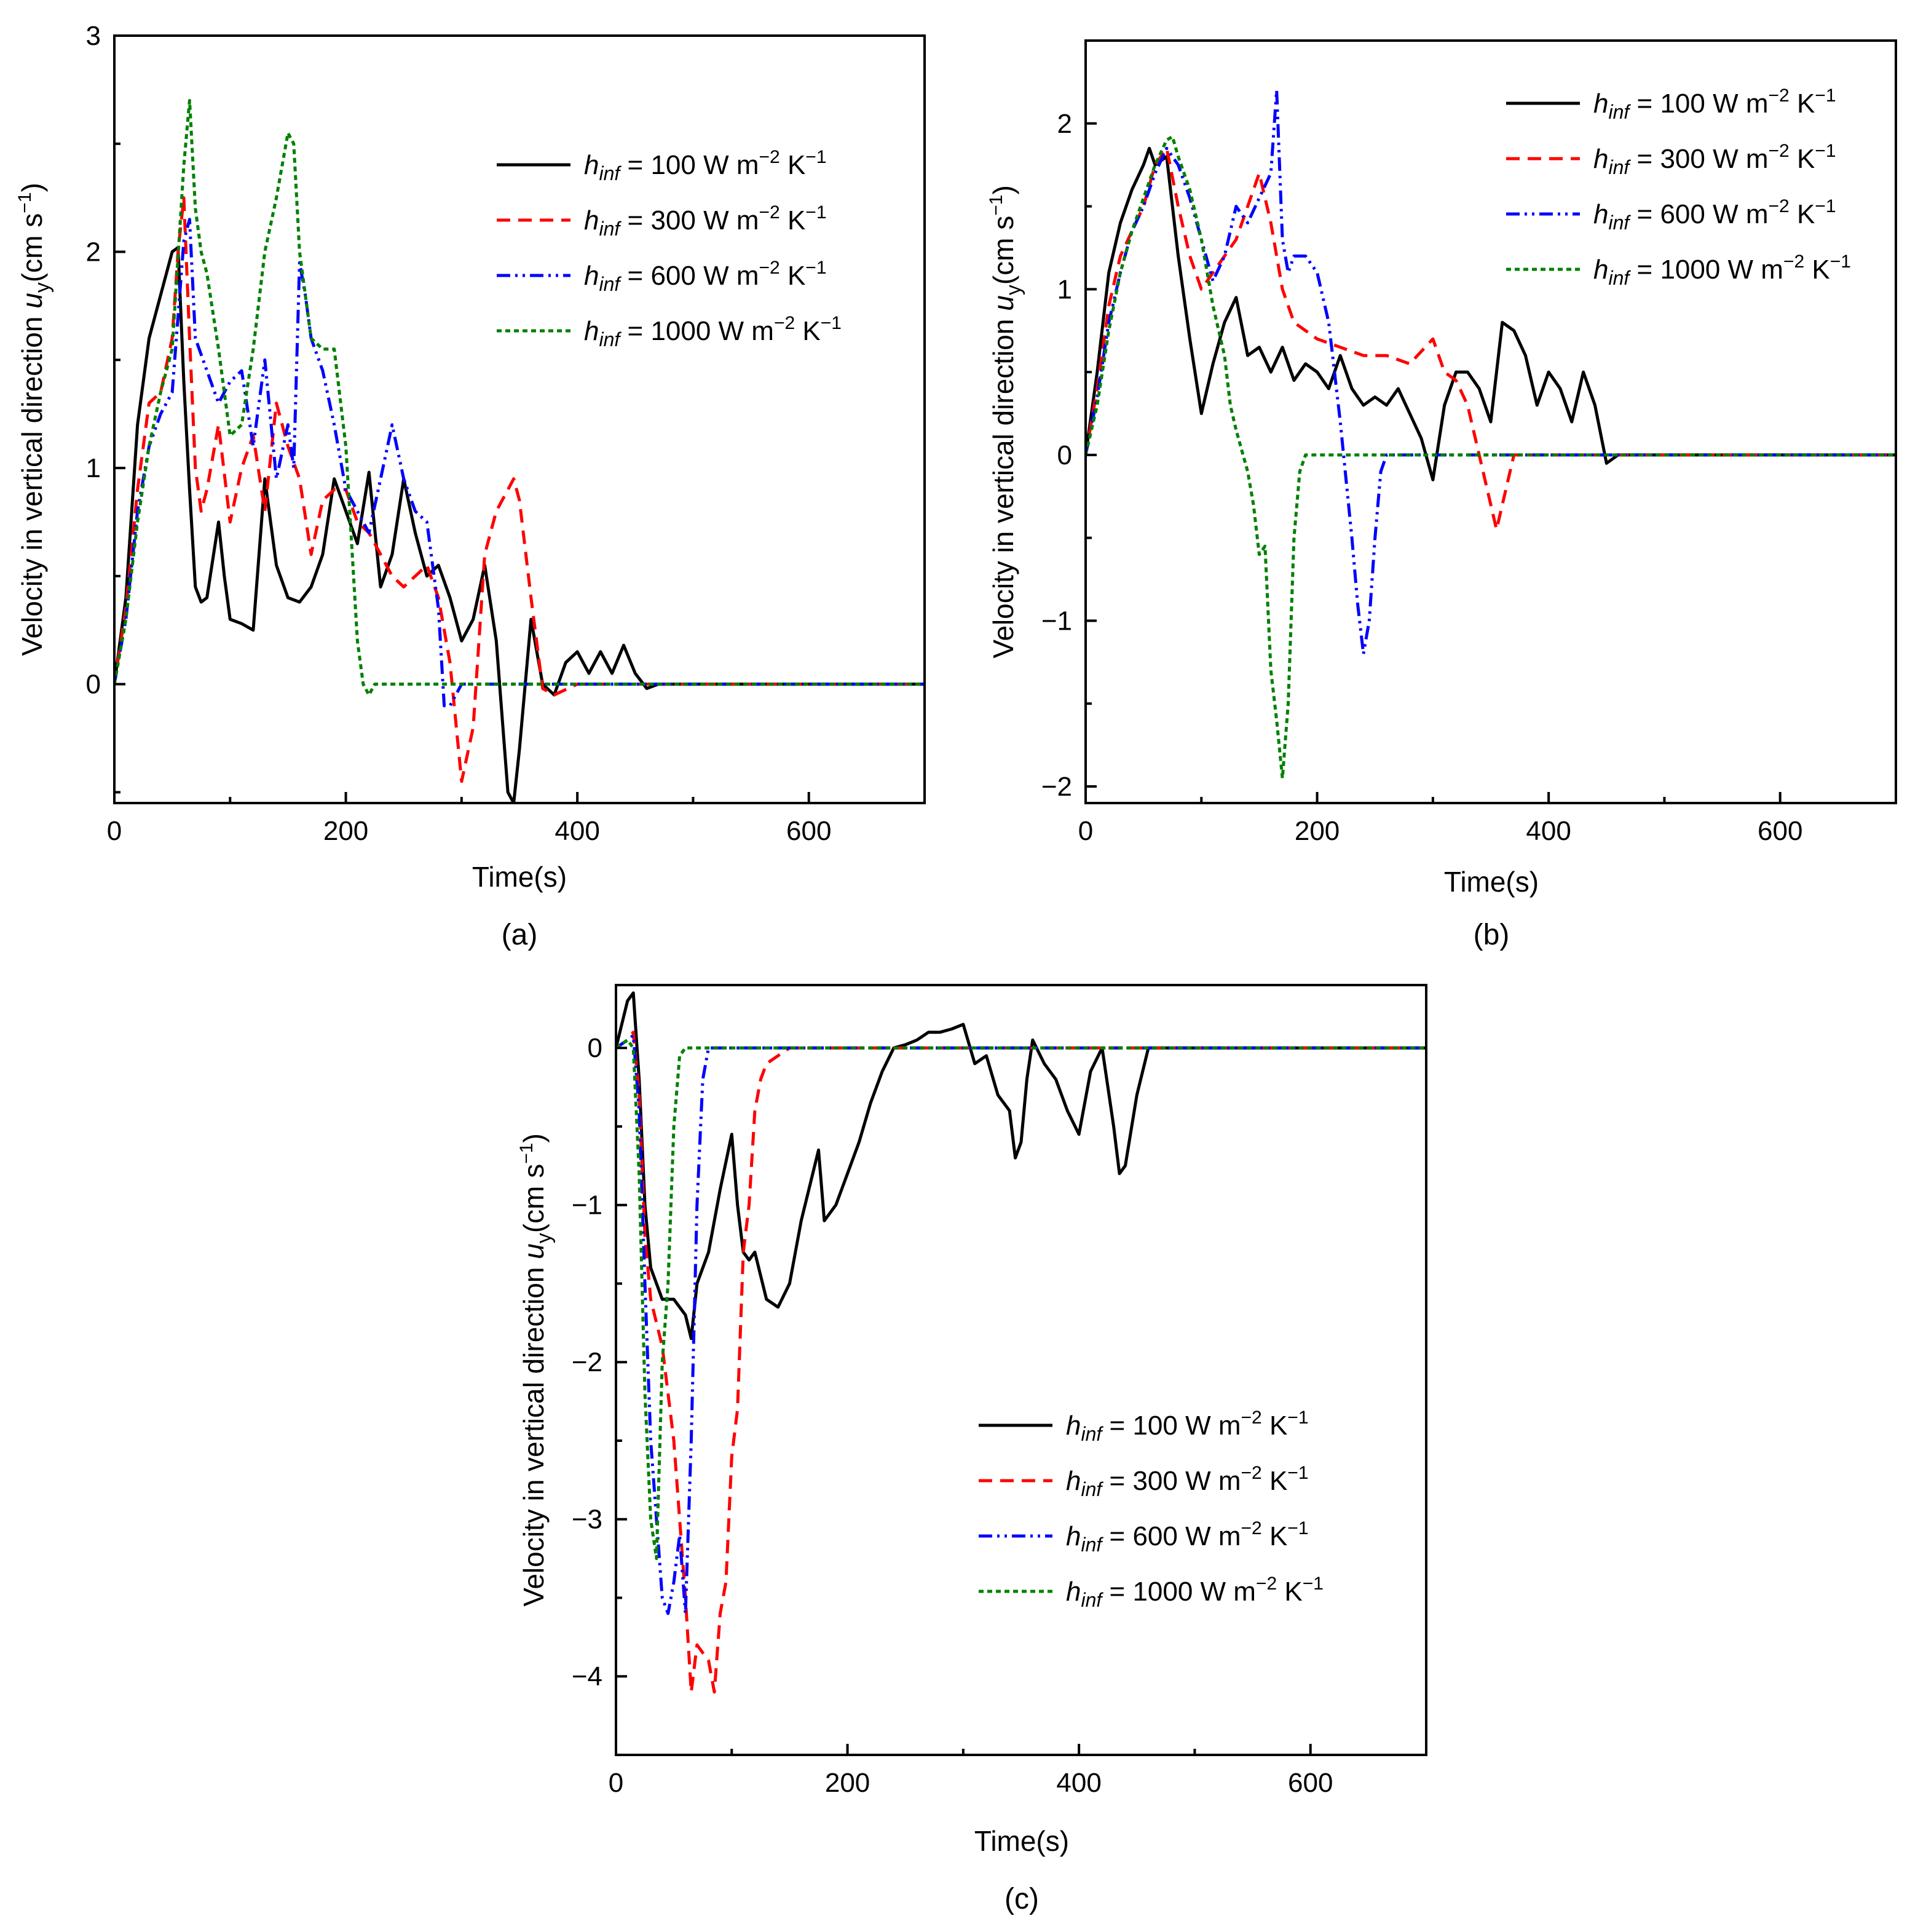 Image resolution: width=1926 pixels, height=1932 pixels. Describe the element at coordinates (519, 524) in the screenshot. I see `series-line-h100` at that location.